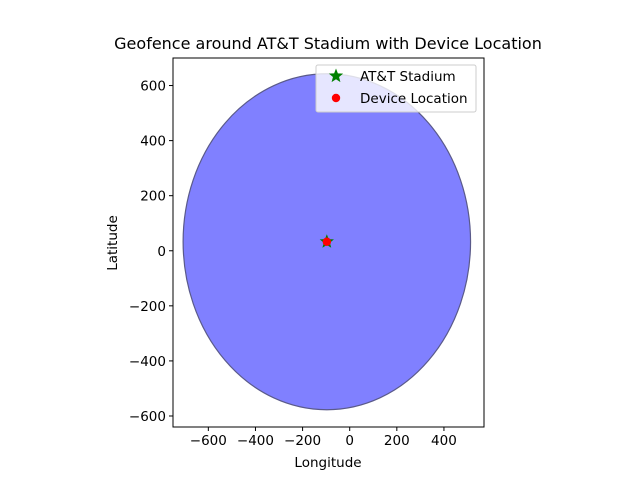  I want to click on legend: AT&T Stadium Device Location, so click(396, 88).